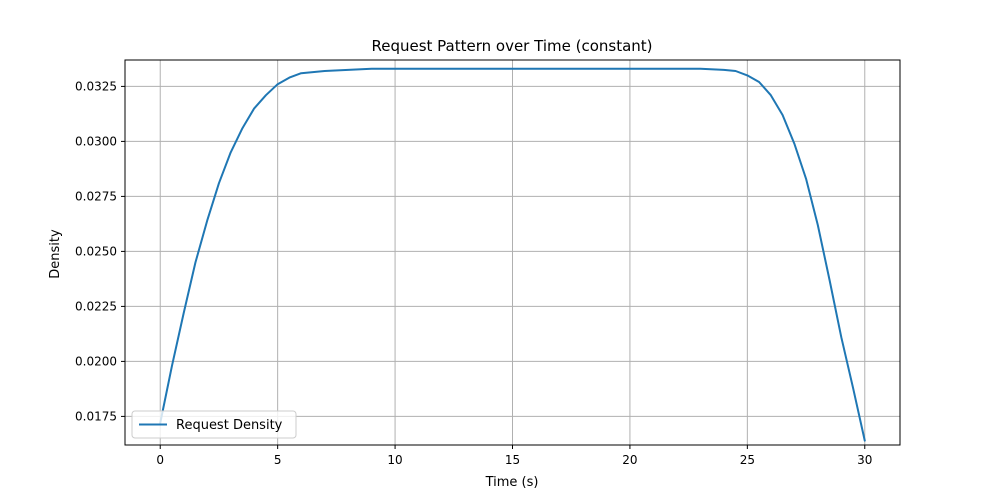  I want to click on x-tick-label: 25, so click(747, 460).